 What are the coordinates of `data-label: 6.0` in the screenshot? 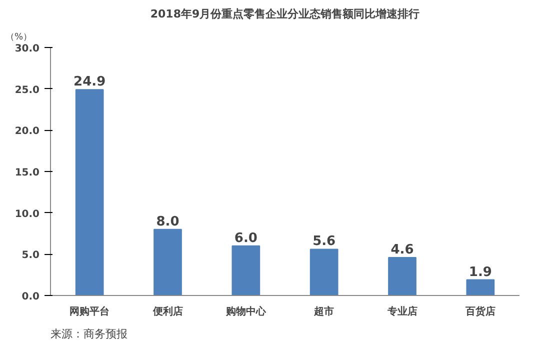 It's located at (246, 238).